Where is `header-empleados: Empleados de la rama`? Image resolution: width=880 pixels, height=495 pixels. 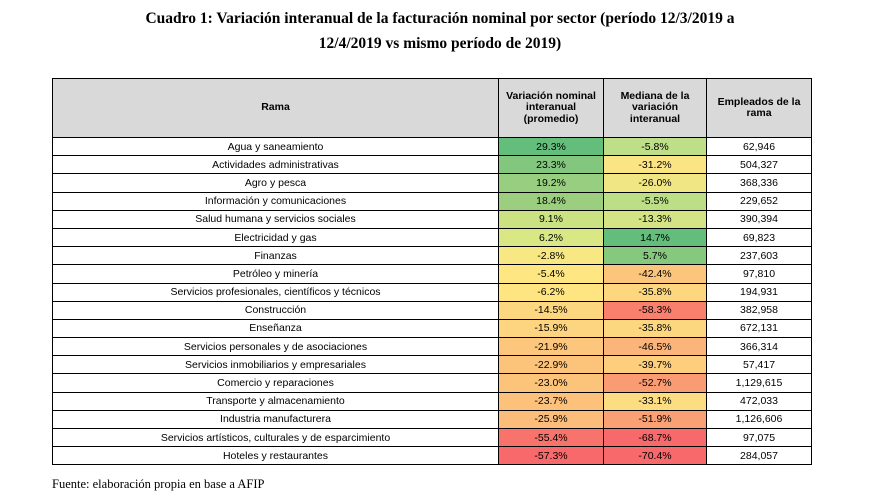
header-empleados: Empleados de la rama is located at coordinates (759, 108).